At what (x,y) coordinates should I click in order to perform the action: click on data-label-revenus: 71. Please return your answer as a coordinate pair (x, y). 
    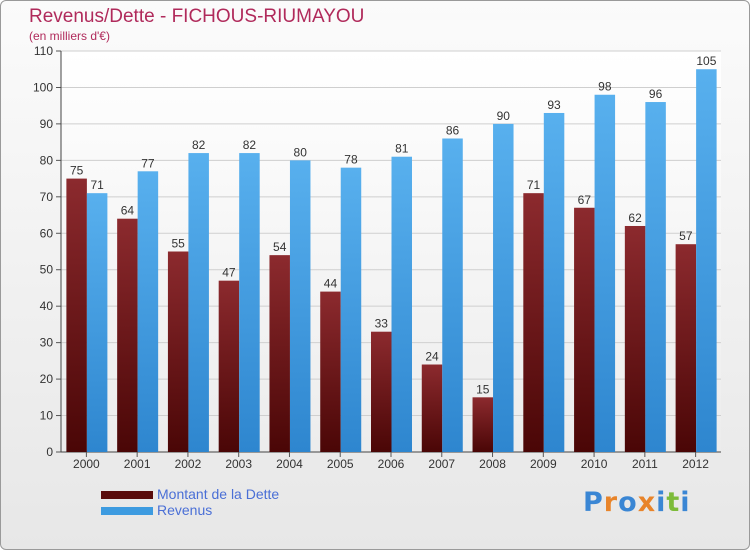
    Looking at the image, I should click on (97, 185).